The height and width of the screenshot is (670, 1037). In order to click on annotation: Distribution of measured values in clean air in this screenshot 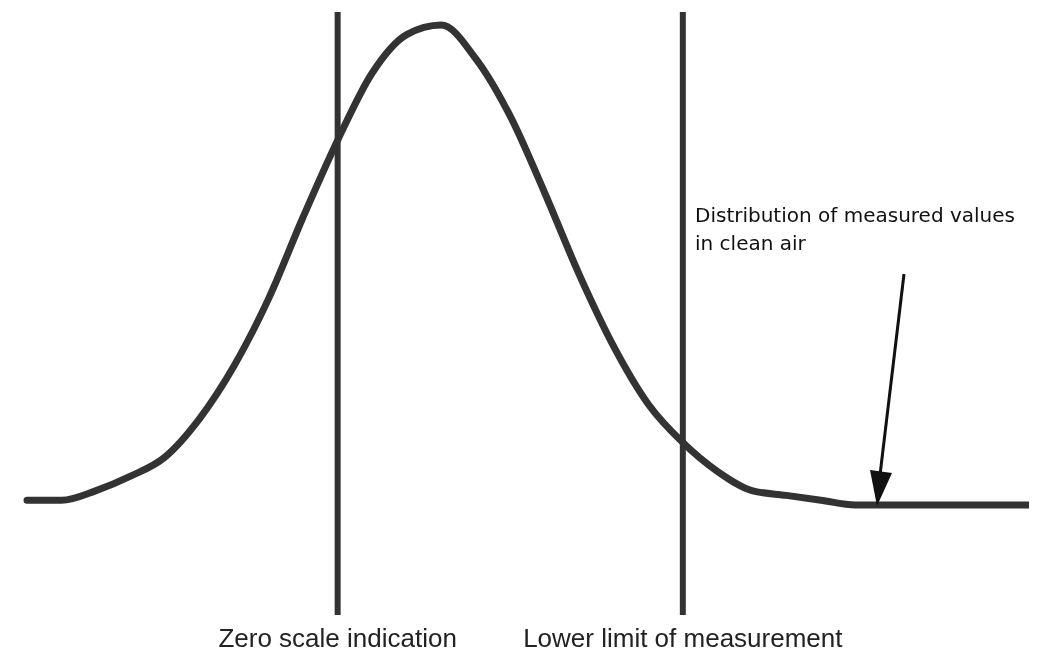, I will do `click(855, 229)`.